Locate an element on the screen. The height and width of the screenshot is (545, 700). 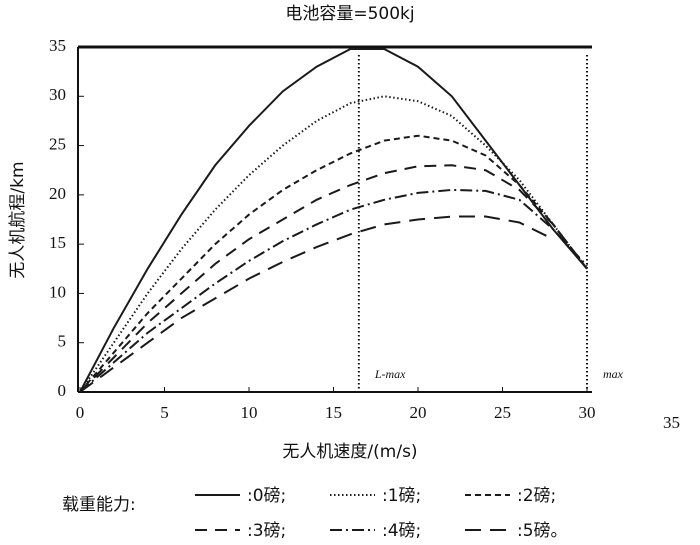
y-tick-label: 15 is located at coordinates (57, 242).